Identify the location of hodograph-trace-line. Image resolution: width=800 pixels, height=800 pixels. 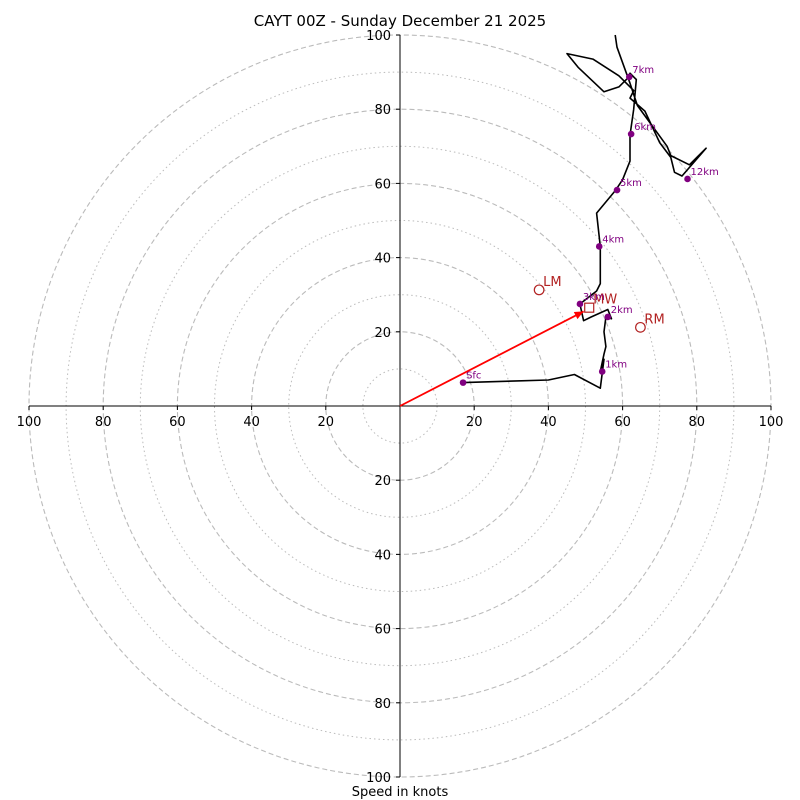
(585, 212).